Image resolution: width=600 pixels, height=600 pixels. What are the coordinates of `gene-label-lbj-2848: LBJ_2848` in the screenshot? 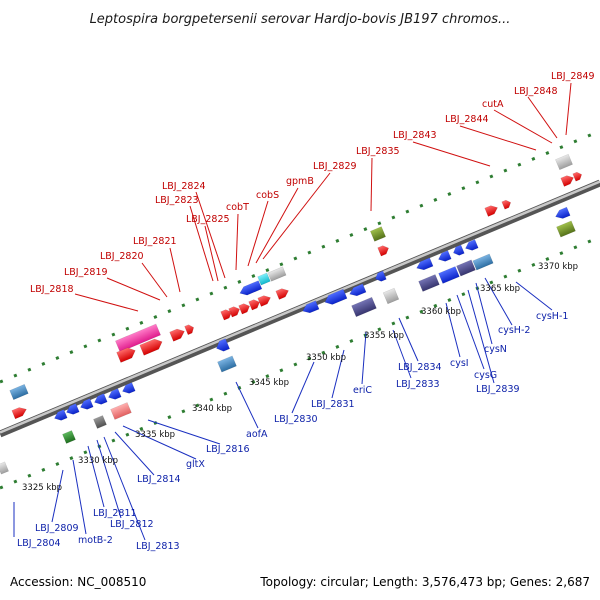 It's located at (536, 91).